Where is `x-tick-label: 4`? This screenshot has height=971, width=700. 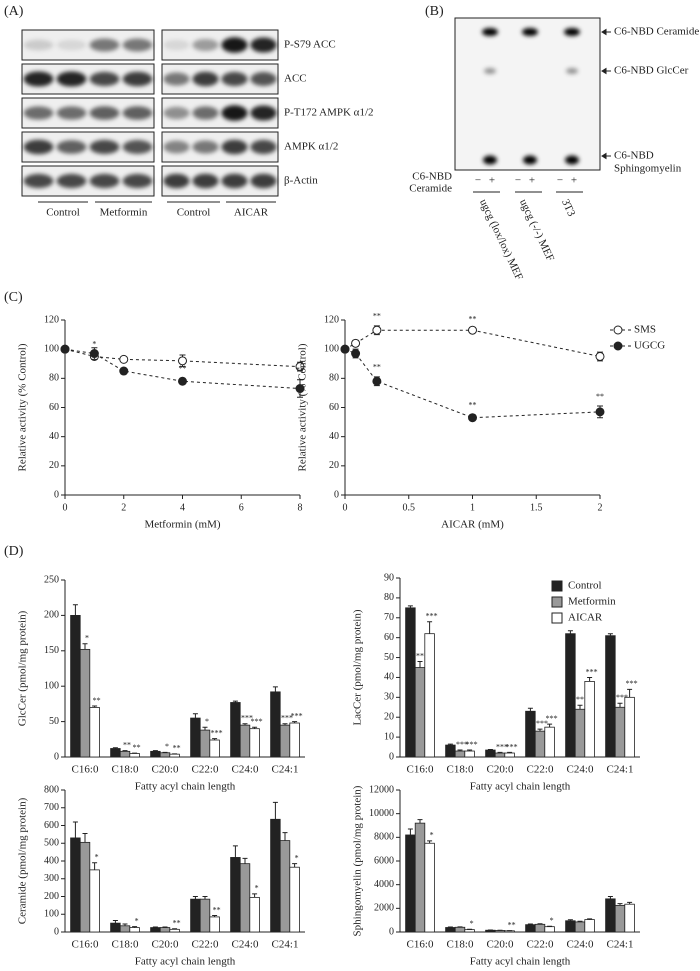
x-tick-label: 4 is located at coordinates (182, 507).